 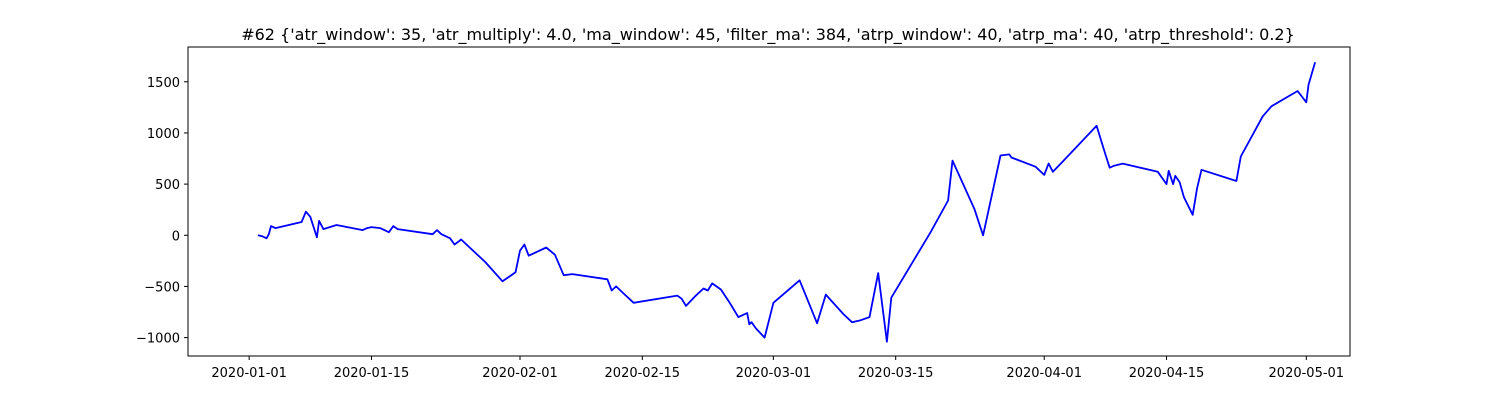 What do you see at coordinates (774, 373) in the screenshot?
I see `x-tick-label: 2020-03-01` at bounding box center [774, 373].